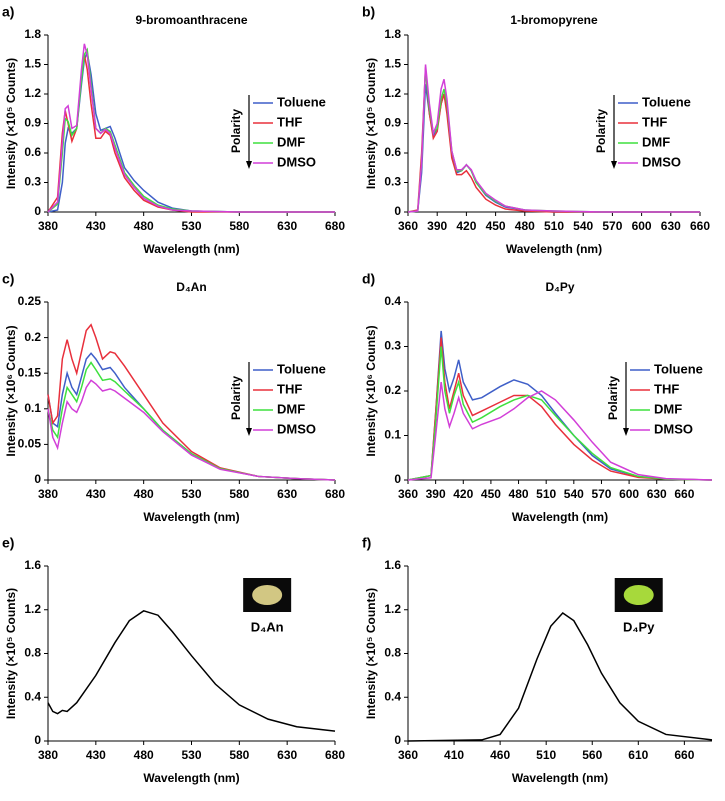 This screenshot has height=801, width=725. What do you see at coordinates (267, 626) in the screenshot?
I see `inset-label: D₄An` at bounding box center [267, 626].